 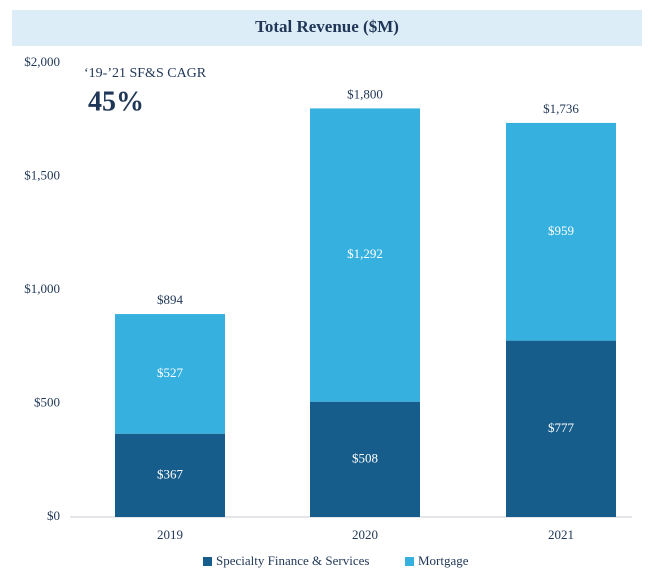 I want to click on data-label: $508, so click(x=365, y=457).